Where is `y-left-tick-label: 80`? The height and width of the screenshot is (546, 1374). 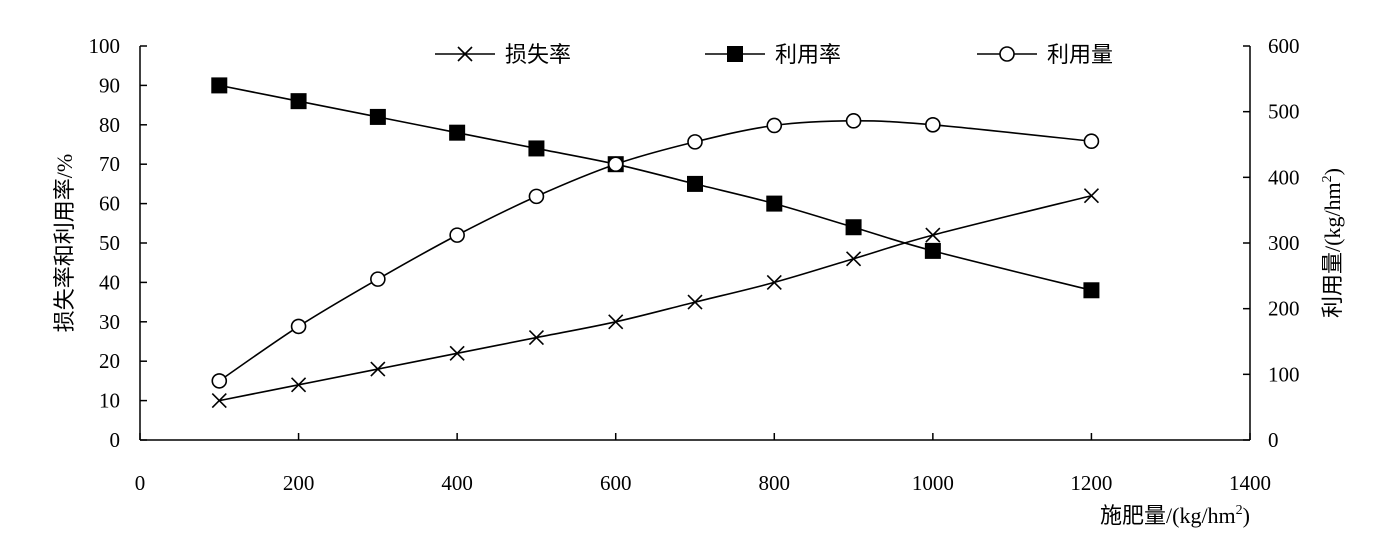 y-left-tick-label: 80 is located at coordinates (109, 125).